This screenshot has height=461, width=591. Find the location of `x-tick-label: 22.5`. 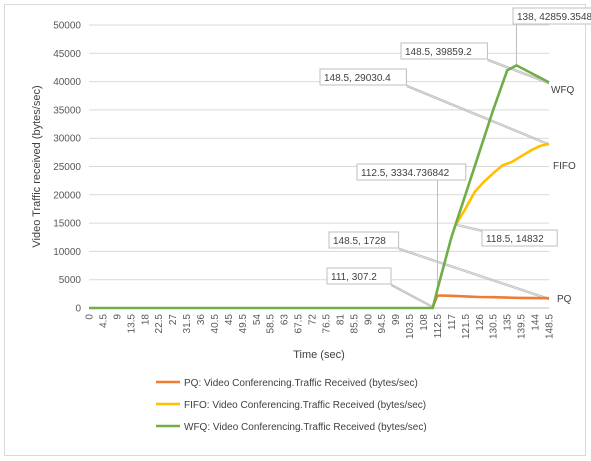

x-tick-label: 22.5 is located at coordinates (159, 324).